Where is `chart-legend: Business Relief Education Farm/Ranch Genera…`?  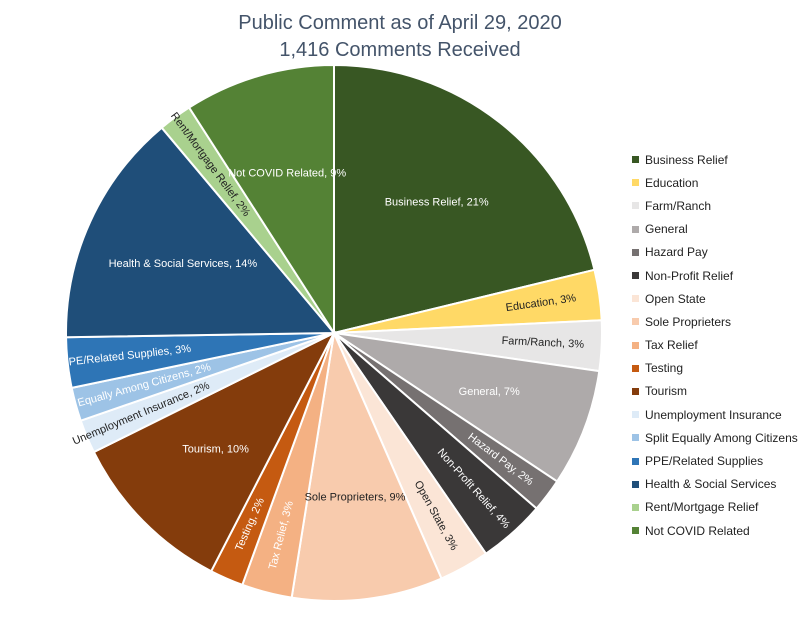 chart-legend: Business Relief Education Farm/Ranch Genera… is located at coordinates (716, 345).